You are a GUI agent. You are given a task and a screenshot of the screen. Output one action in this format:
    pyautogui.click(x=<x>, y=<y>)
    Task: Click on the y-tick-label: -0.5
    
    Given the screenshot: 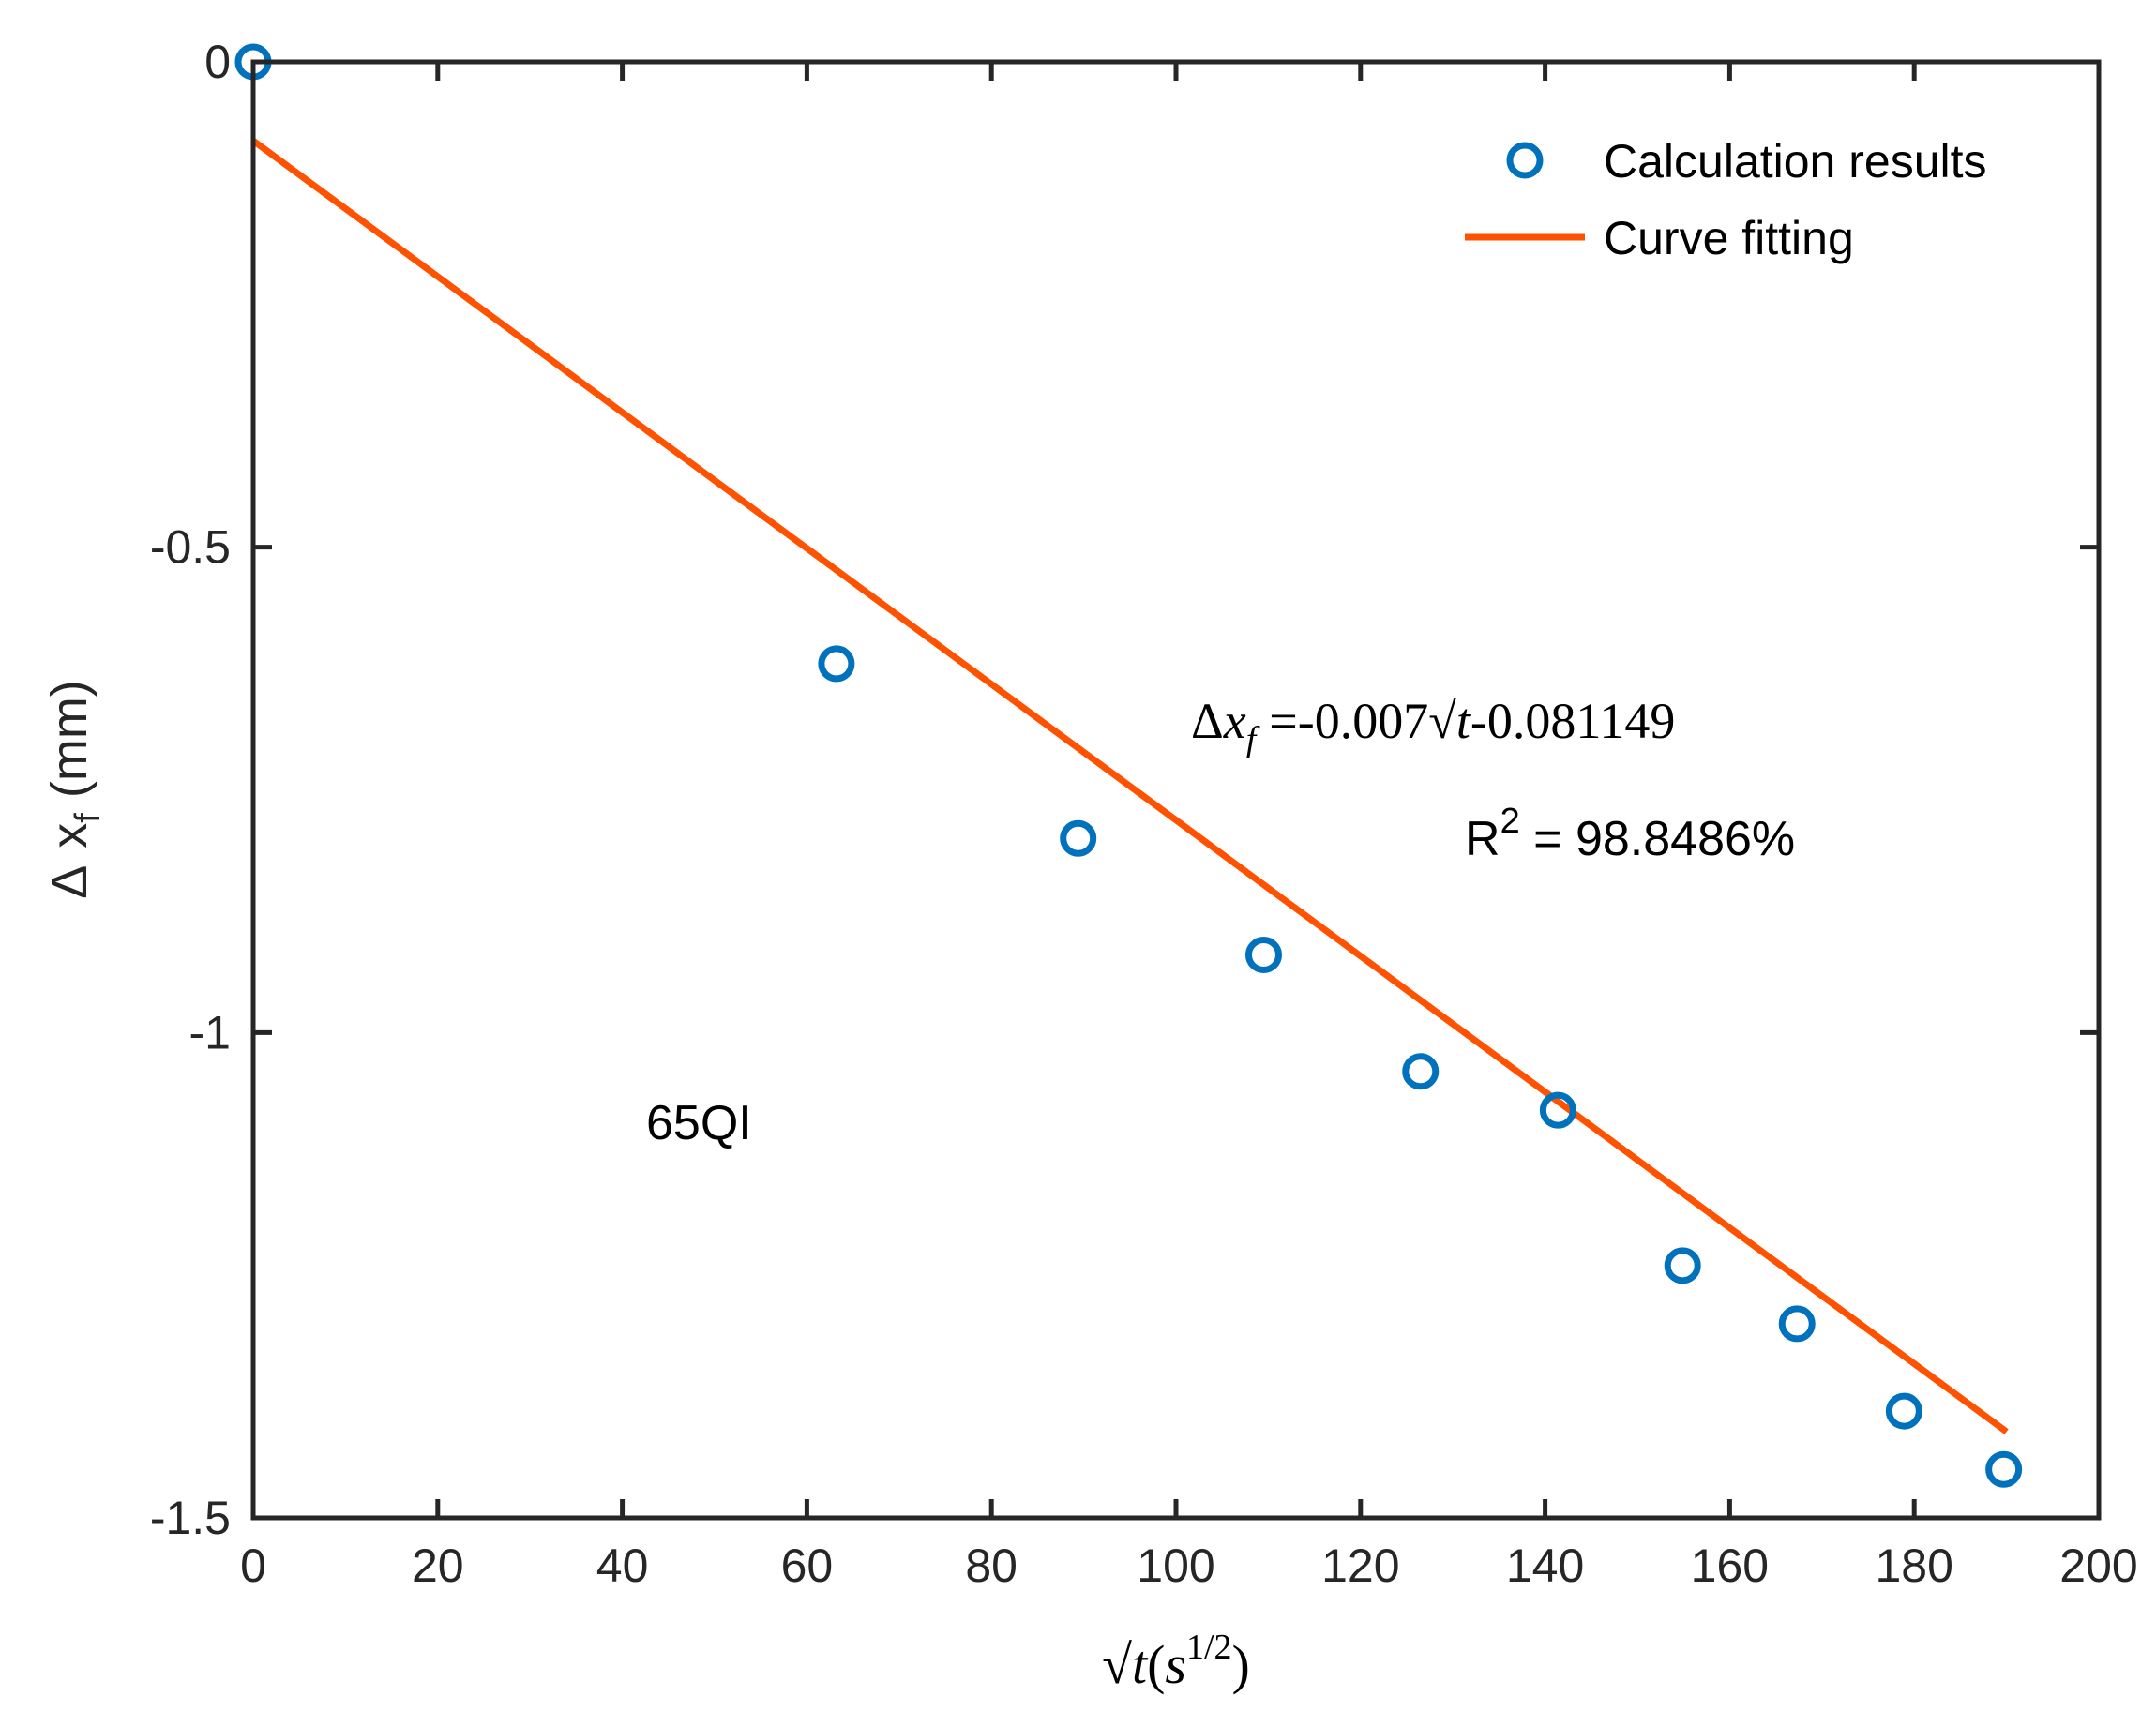 What is the action you would take?
    pyautogui.click(x=190, y=547)
    